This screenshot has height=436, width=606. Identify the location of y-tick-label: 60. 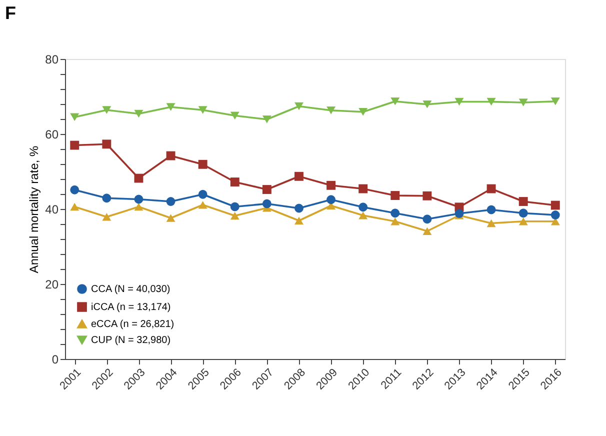
(52, 135).